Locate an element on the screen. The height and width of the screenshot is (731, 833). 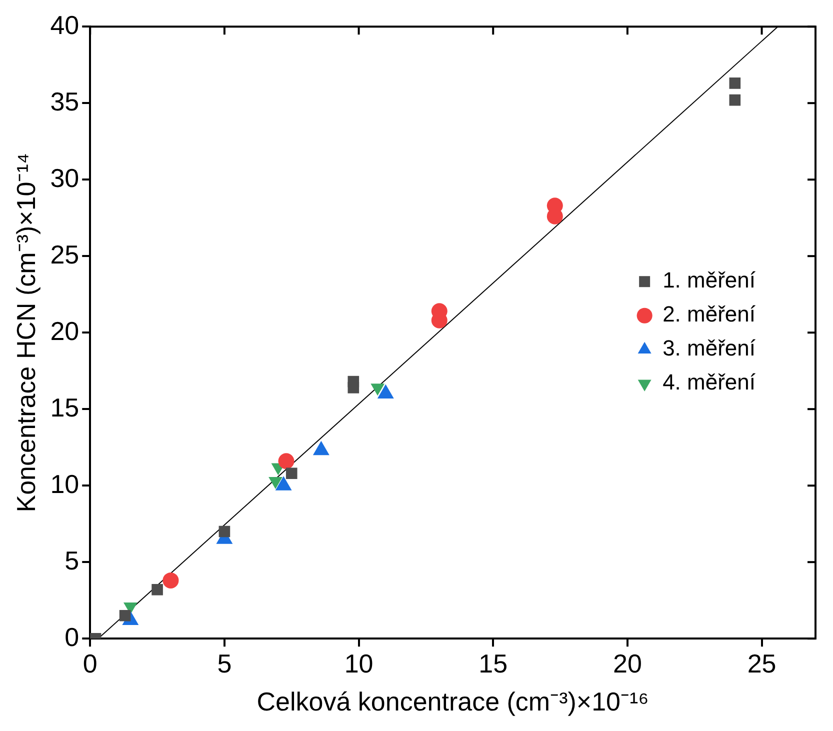
y-tick-label: 30 is located at coordinates (65, 177).